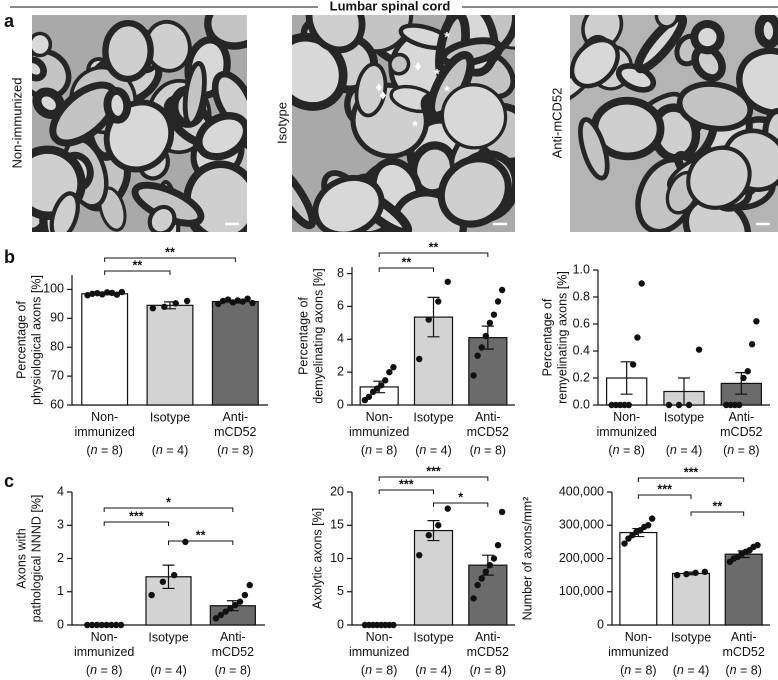 The width and height of the screenshot is (778, 680). I want to click on panel-label: c, so click(9, 481).